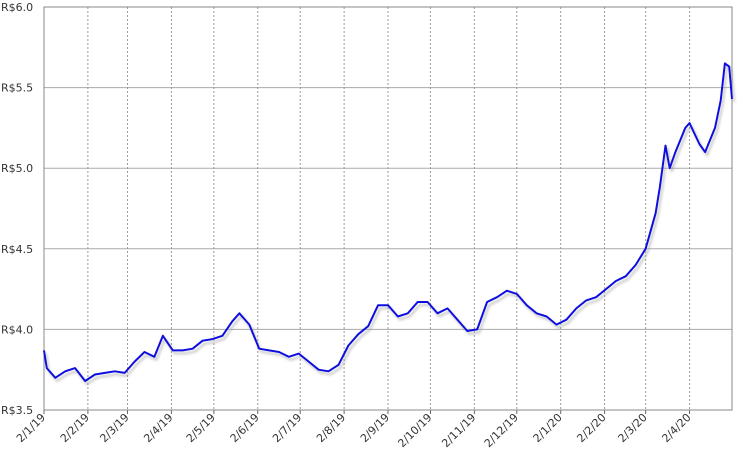 The height and width of the screenshot is (460, 746). What do you see at coordinates (287, 428) in the screenshot?
I see `x-tick-label: 2/7/19` at bounding box center [287, 428].